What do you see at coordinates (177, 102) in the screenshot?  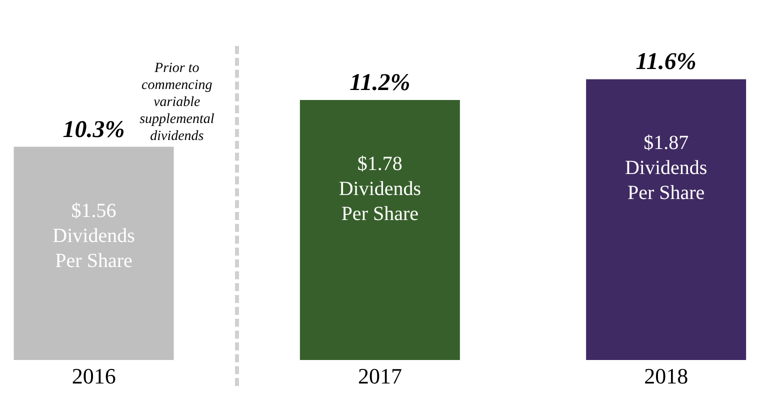 I see `annotation: Prior to commencing variable supplemental dividends` at bounding box center [177, 102].